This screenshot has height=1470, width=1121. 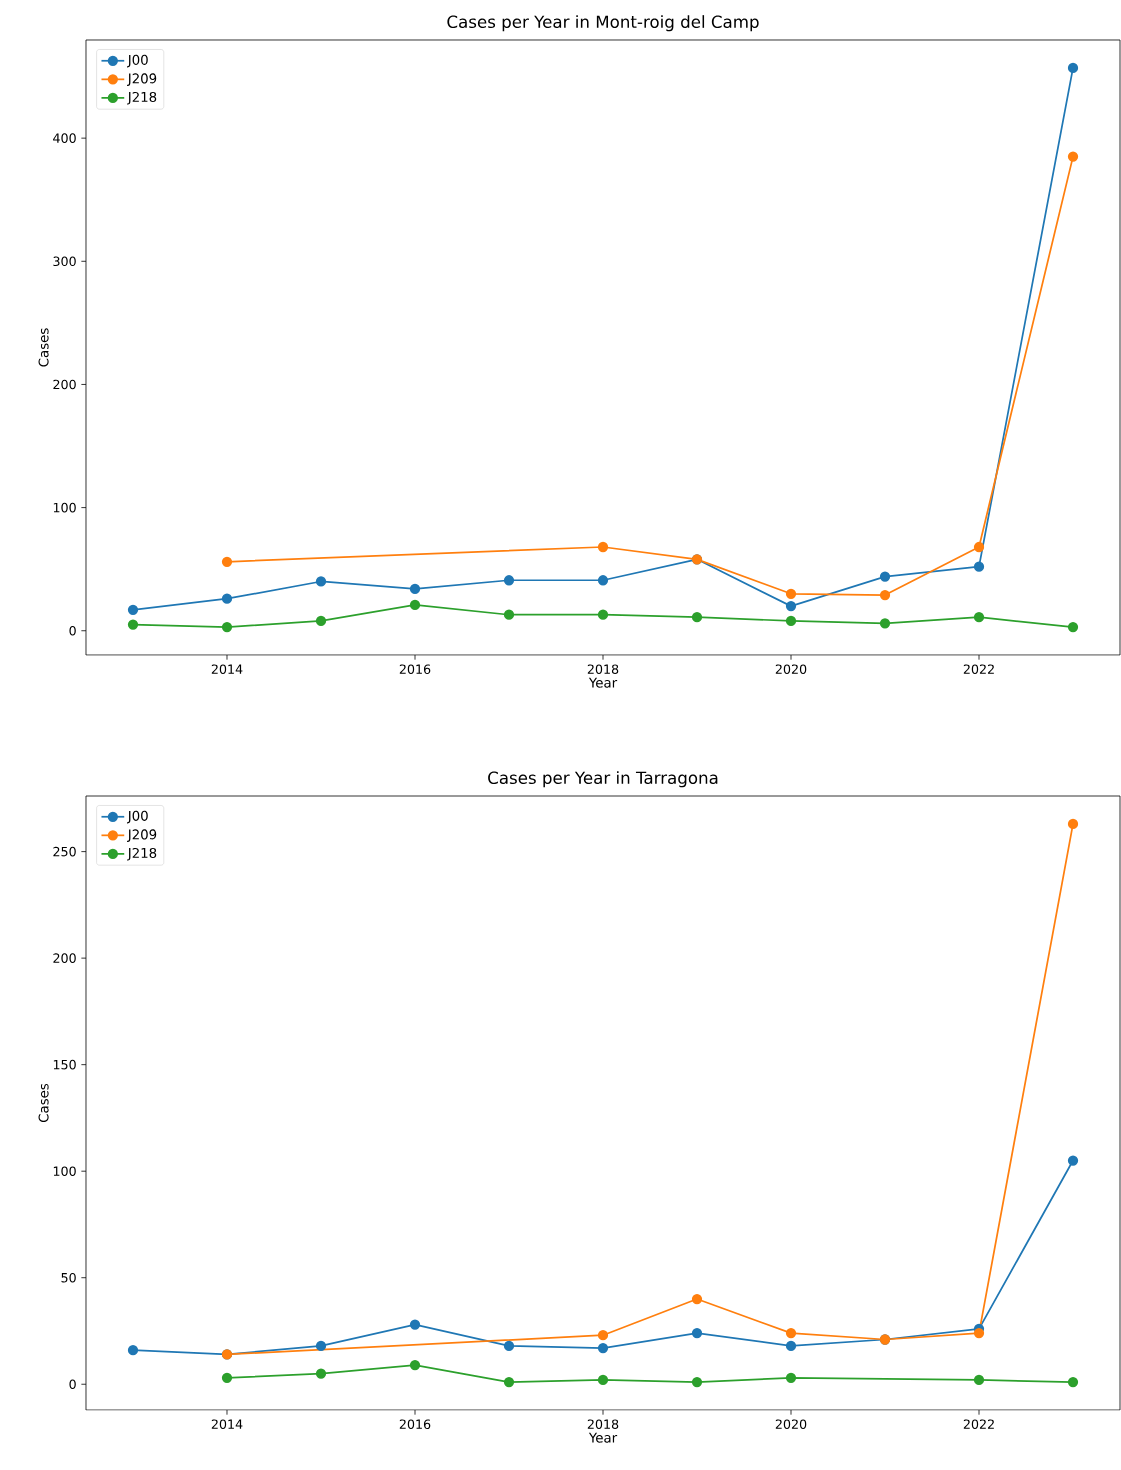 What do you see at coordinates (68, 1277) in the screenshot?
I see `y-tick-label: 50` at bounding box center [68, 1277].